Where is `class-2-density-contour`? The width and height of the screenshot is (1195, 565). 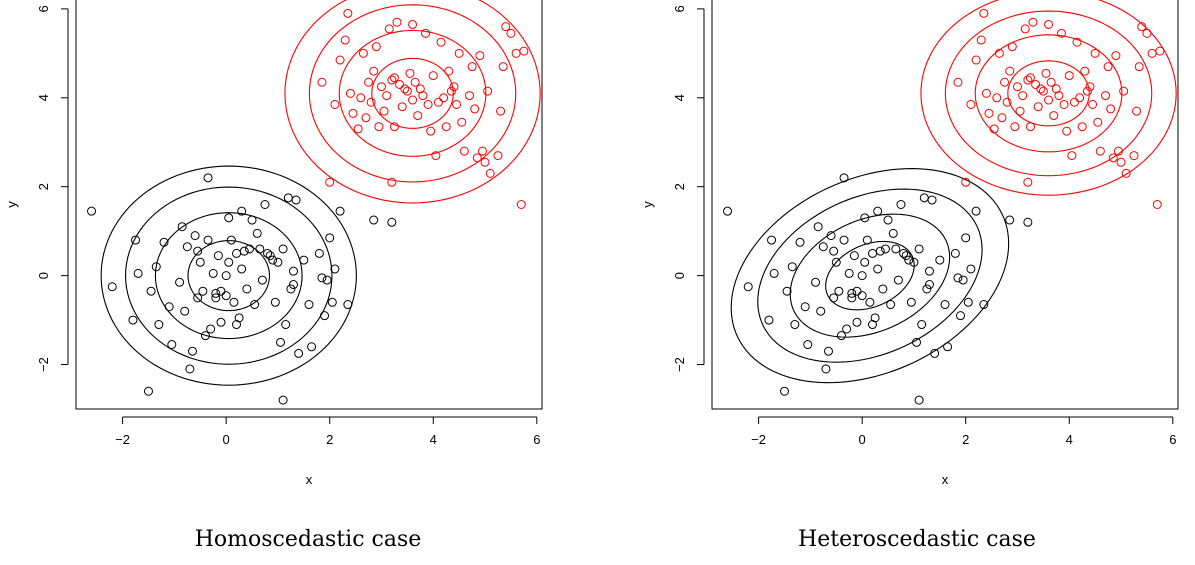 class-2-density-contour is located at coordinates (1048, 98).